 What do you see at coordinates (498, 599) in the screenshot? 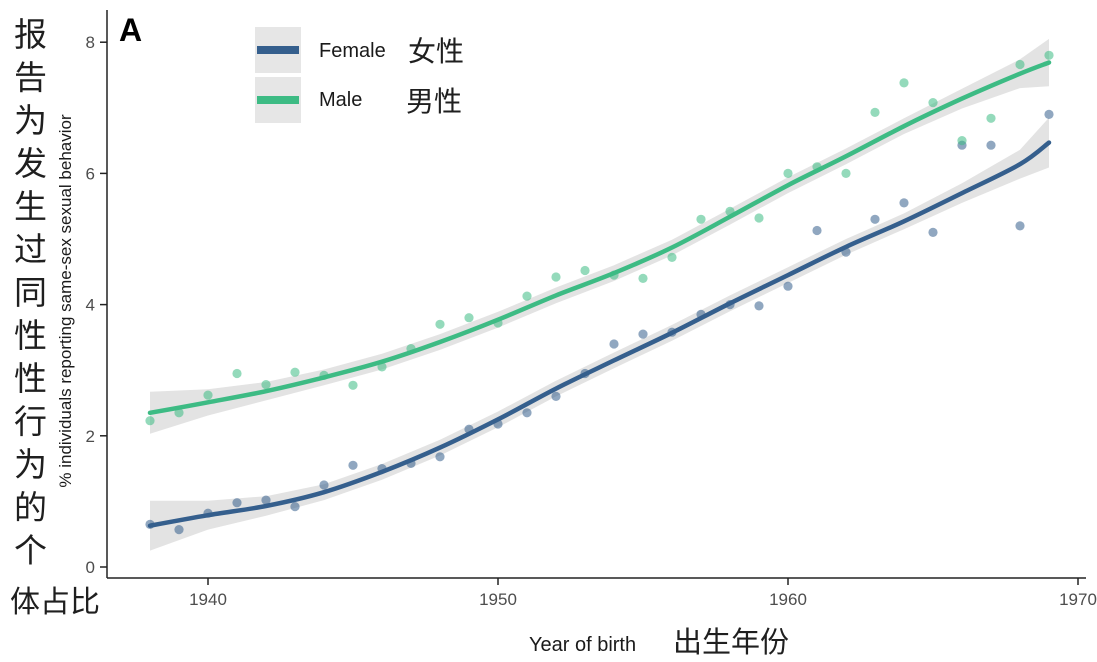
I see `x-tick-label: 1950` at bounding box center [498, 599].